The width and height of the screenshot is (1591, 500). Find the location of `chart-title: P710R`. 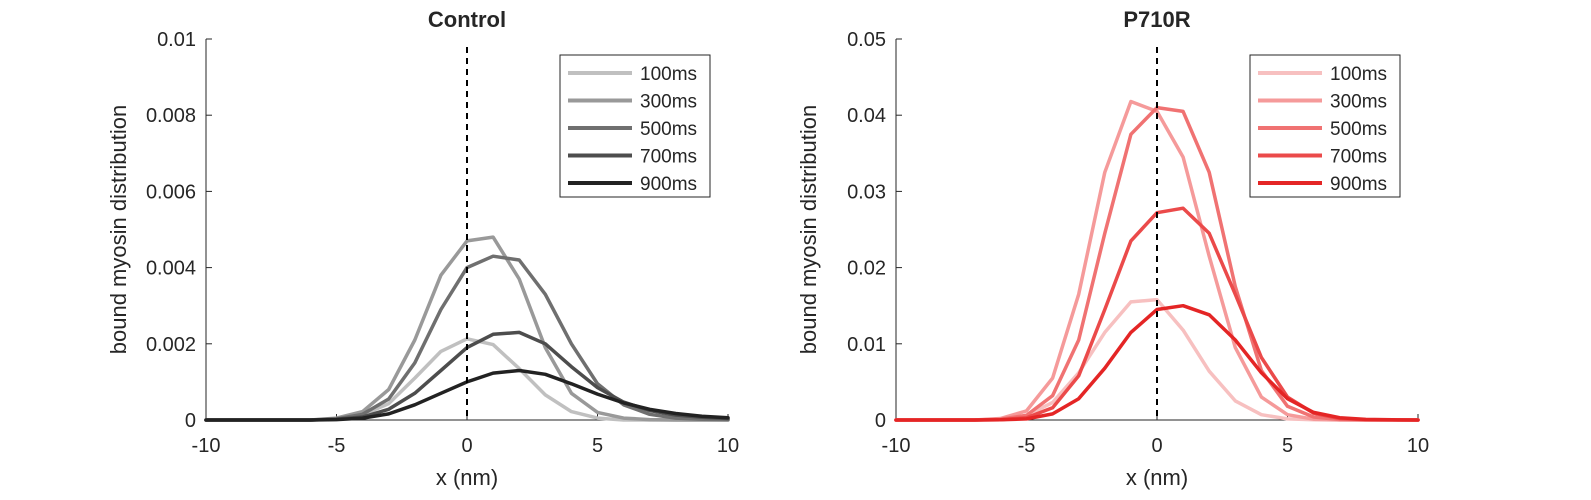

chart-title: P710R is located at coordinates (1156, 19).